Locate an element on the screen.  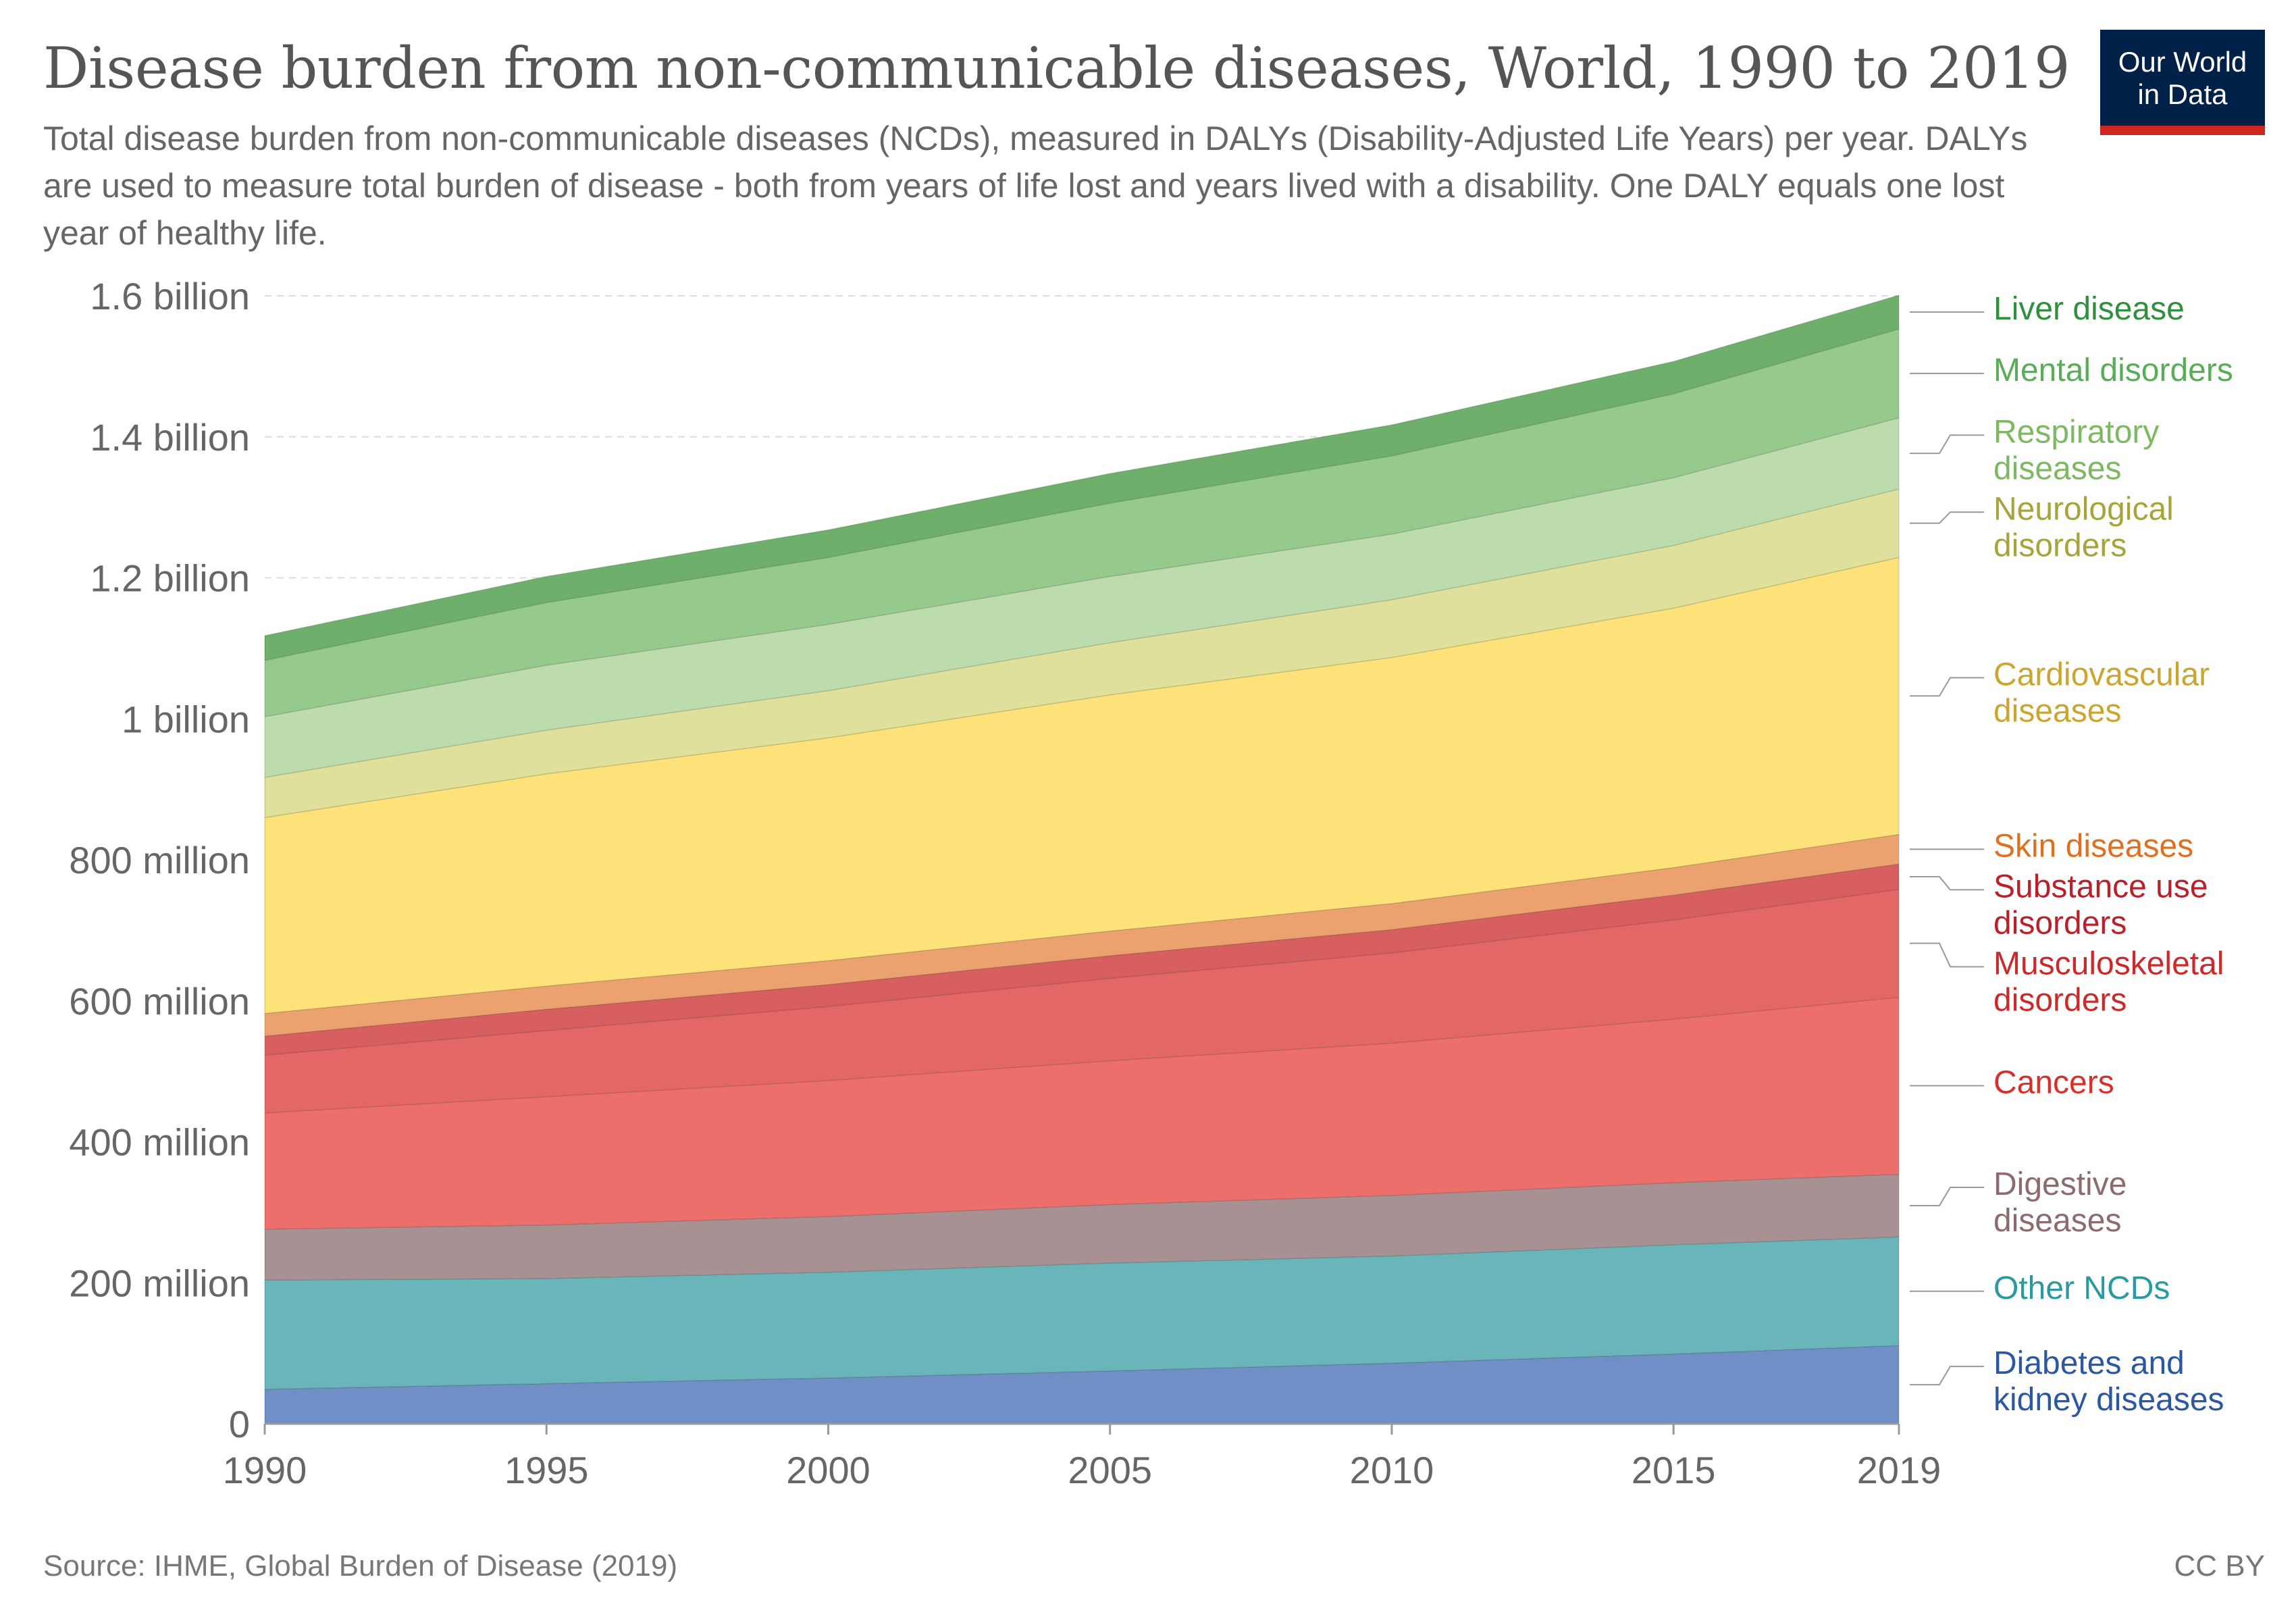
y-tick-label: 400 million is located at coordinates (159, 1142).